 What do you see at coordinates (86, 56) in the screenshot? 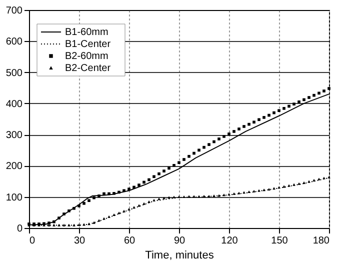
I see `legend-label: B2-60mm` at bounding box center [86, 56].